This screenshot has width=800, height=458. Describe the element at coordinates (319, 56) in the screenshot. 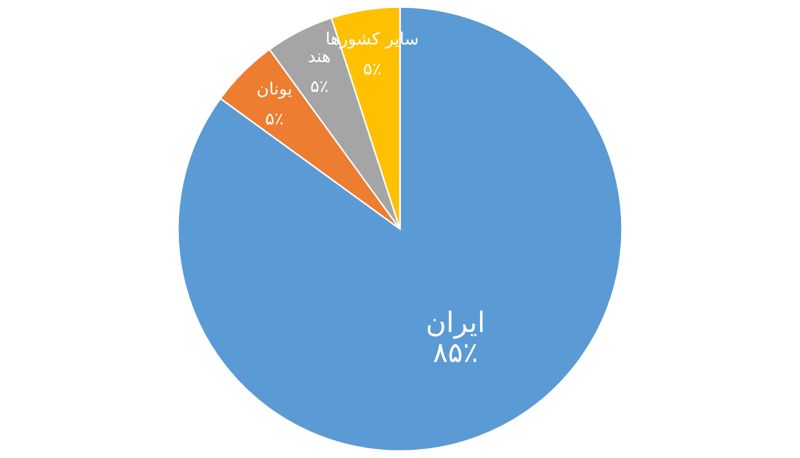

I see `slice-label: هند` at that location.